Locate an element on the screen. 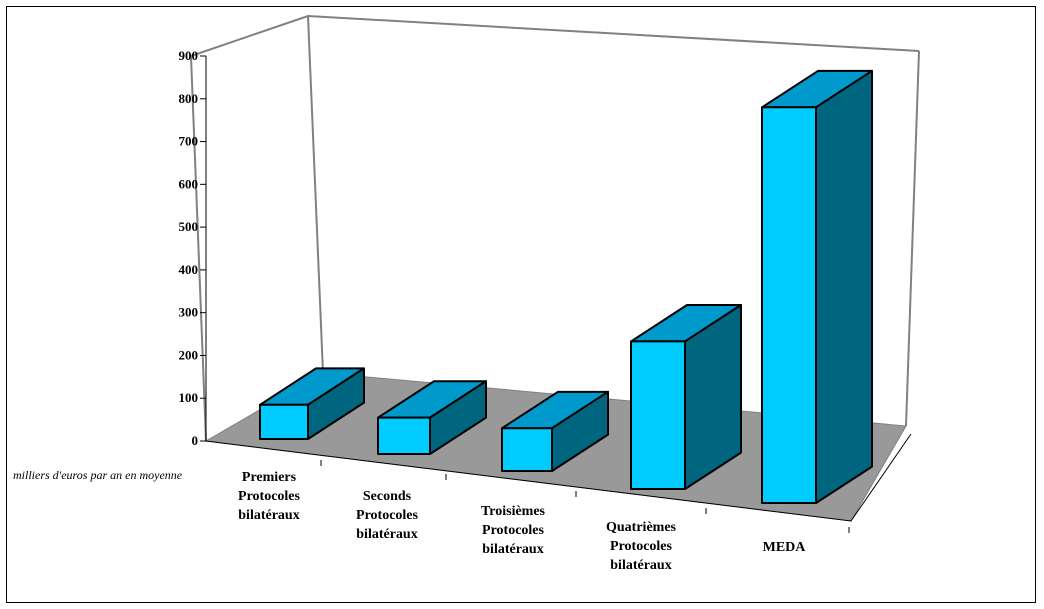  x-category-label: Seconds Protocoles bilatéraux is located at coordinates (387, 515).